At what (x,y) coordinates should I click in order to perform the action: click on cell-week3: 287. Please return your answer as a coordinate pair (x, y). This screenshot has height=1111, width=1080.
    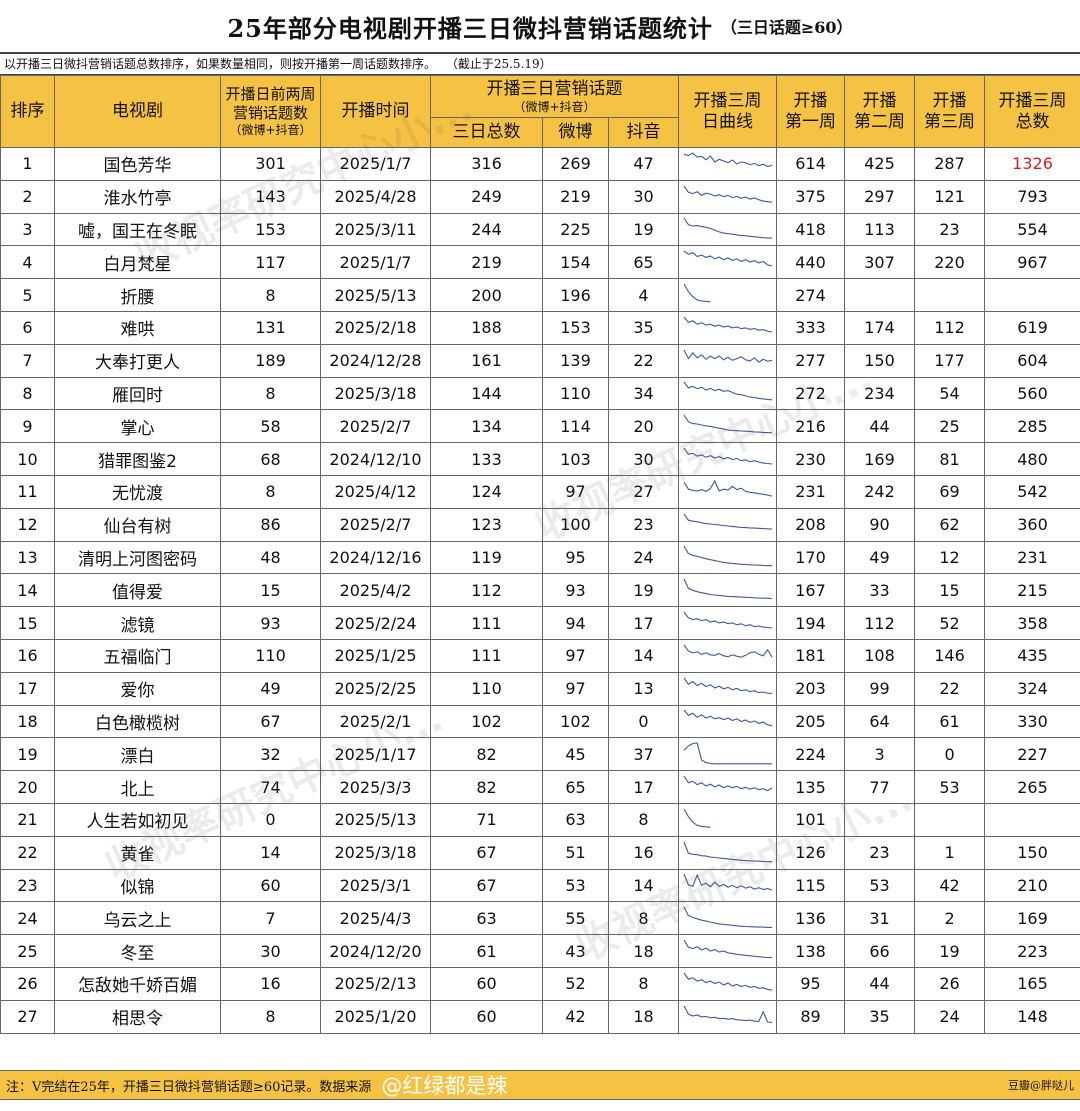
    Looking at the image, I should click on (950, 164).